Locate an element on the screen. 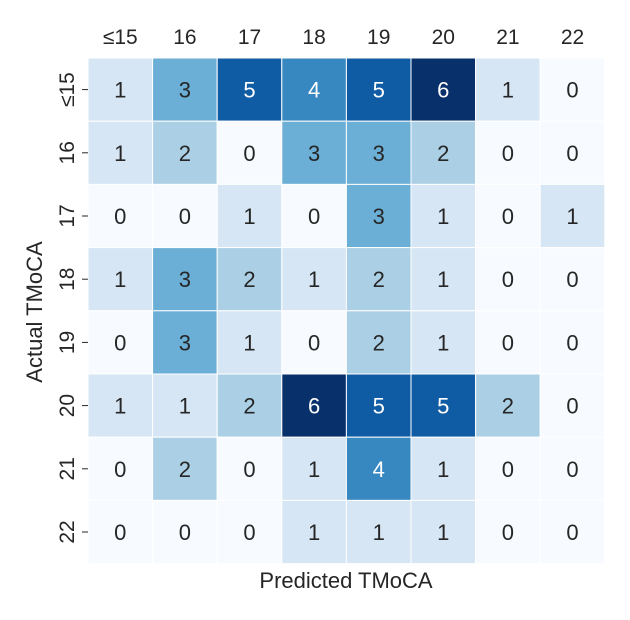  cell-value-r4-c6: 0 is located at coordinates (508, 342).